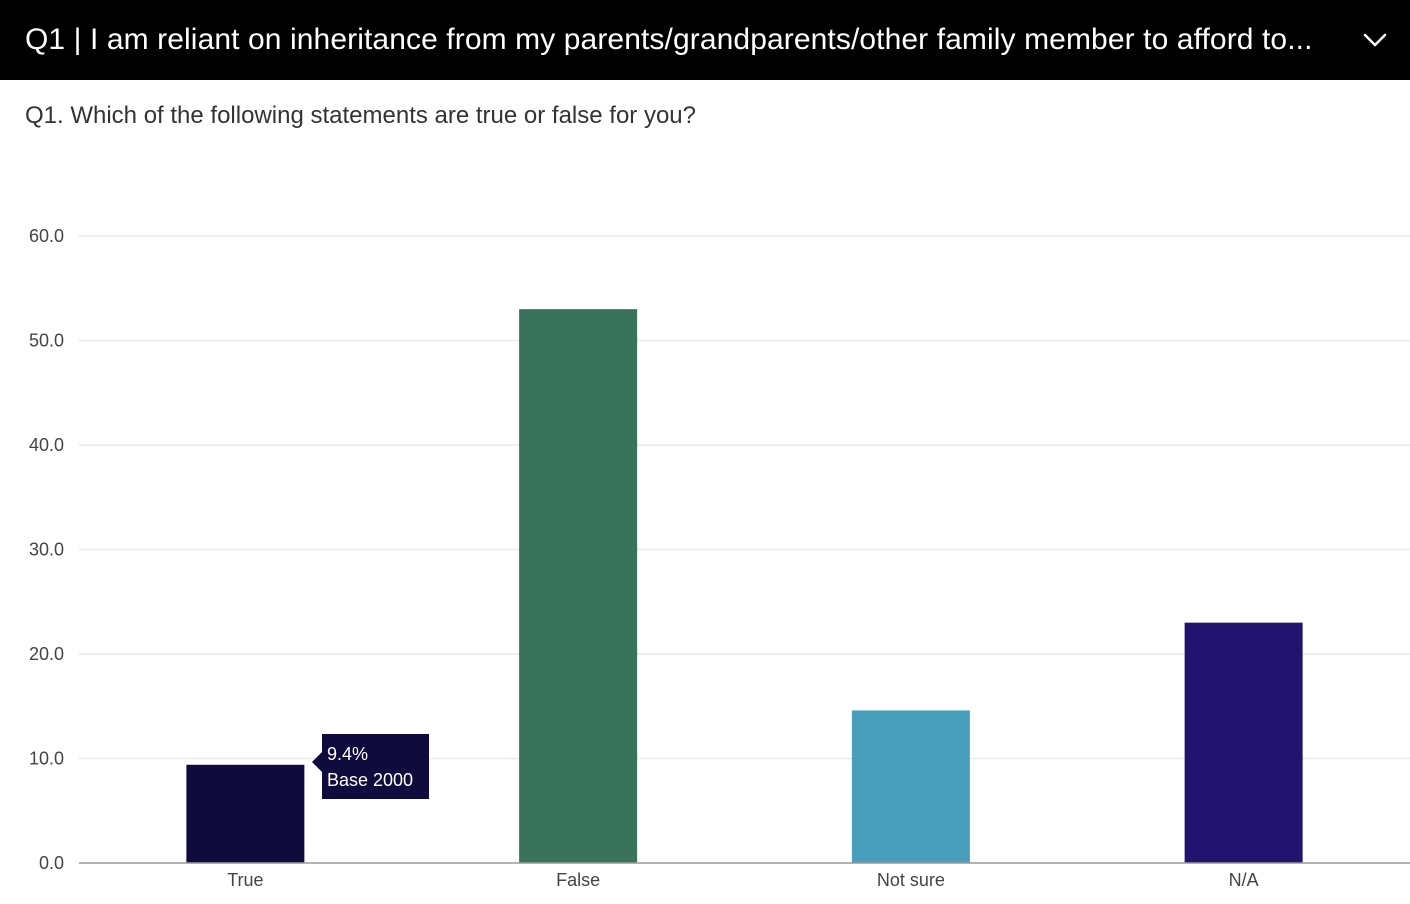  What do you see at coordinates (1243, 742) in the screenshot?
I see `bar-n-a` at bounding box center [1243, 742].